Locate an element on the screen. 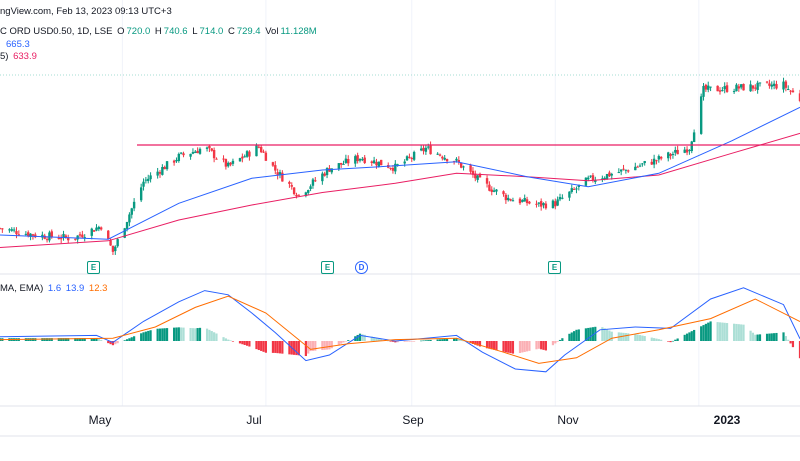  dividend-marker-icon: D is located at coordinates (361, 267).